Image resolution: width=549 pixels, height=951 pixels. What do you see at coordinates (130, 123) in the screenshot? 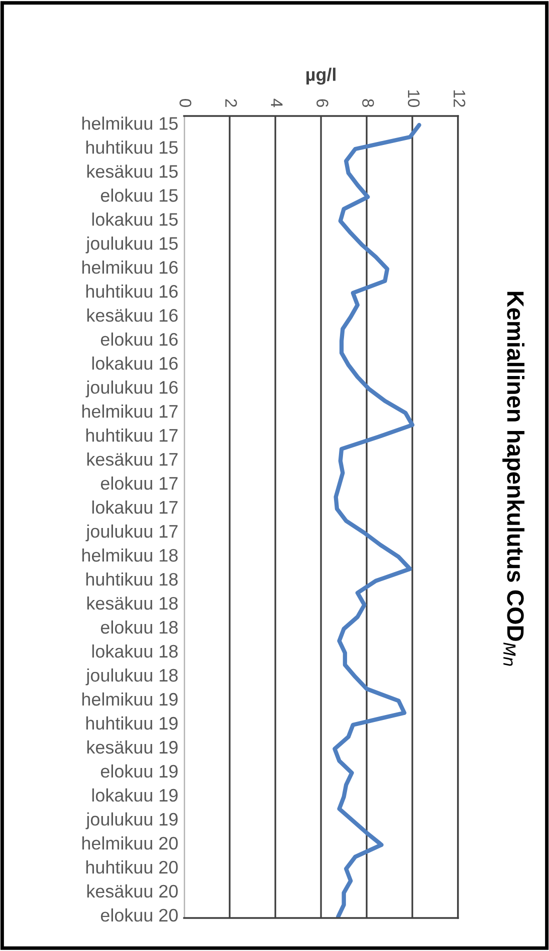
I see `y-tick-label: helmikuu 15` at bounding box center [130, 123].